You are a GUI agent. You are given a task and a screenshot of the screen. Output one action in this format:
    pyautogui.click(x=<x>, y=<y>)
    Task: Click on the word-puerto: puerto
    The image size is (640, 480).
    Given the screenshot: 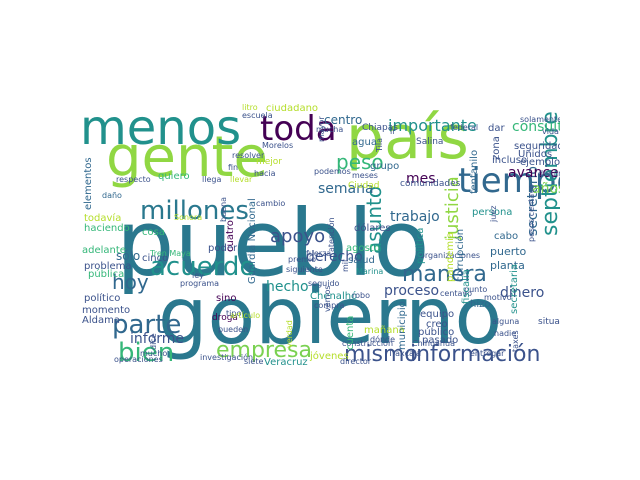 What is the action you would take?
    pyautogui.click(x=508, y=251)
    